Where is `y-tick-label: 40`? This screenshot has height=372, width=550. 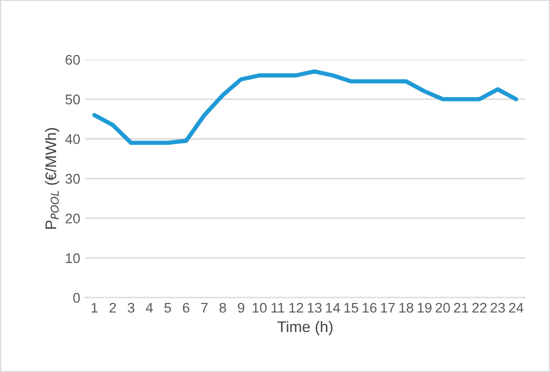 y-tick-label: 40 is located at coordinates (72, 139).